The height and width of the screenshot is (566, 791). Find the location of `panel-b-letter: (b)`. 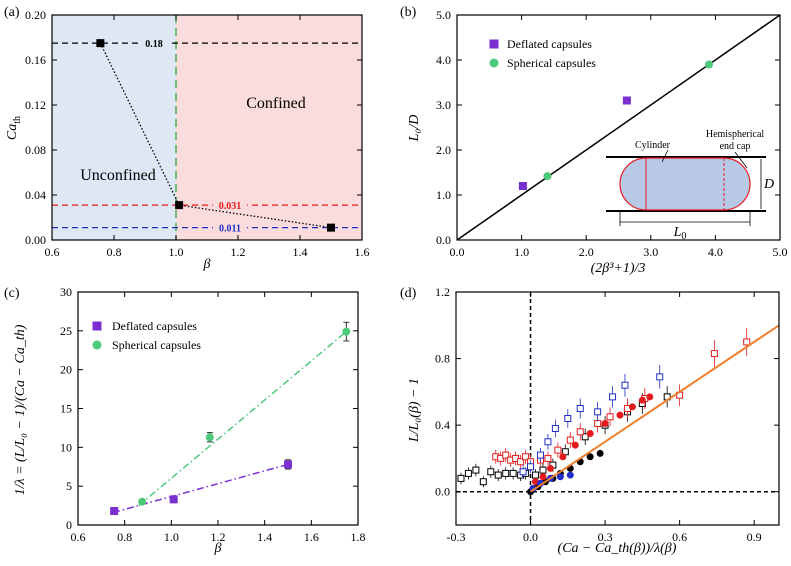

panel-b-letter: (b) is located at coordinates (408, 12).